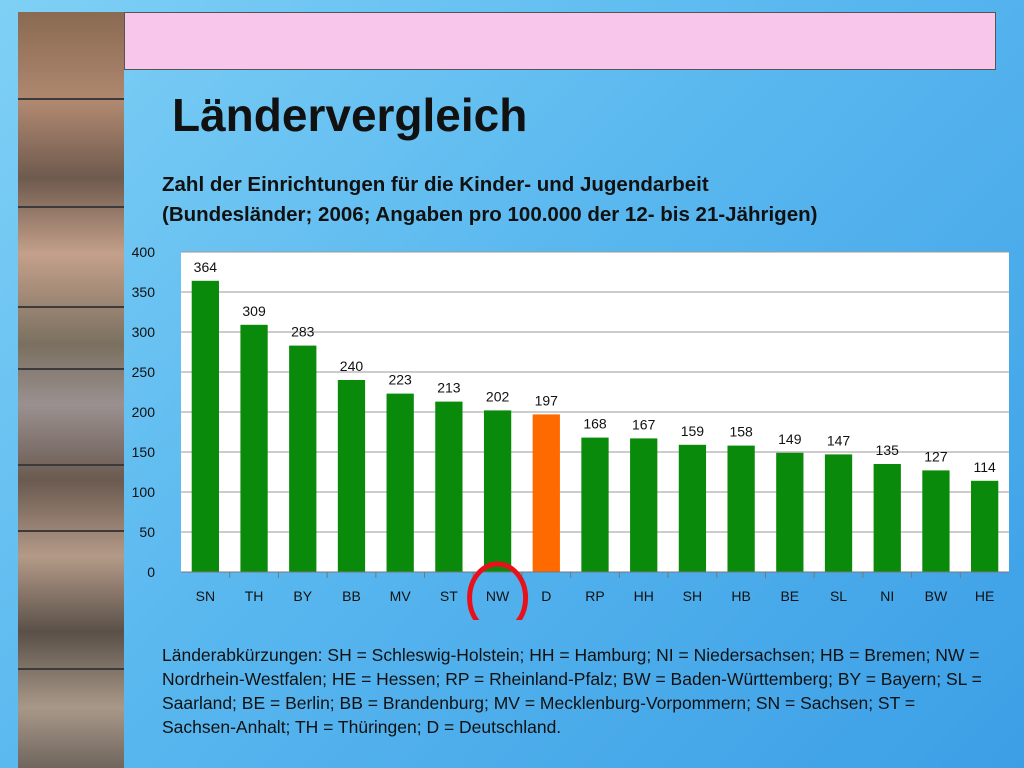 The height and width of the screenshot is (768, 1024). What do you see at coordinates (546, 493) in the screenshot?
I see `bar-D` at bounding box center [546, 493].